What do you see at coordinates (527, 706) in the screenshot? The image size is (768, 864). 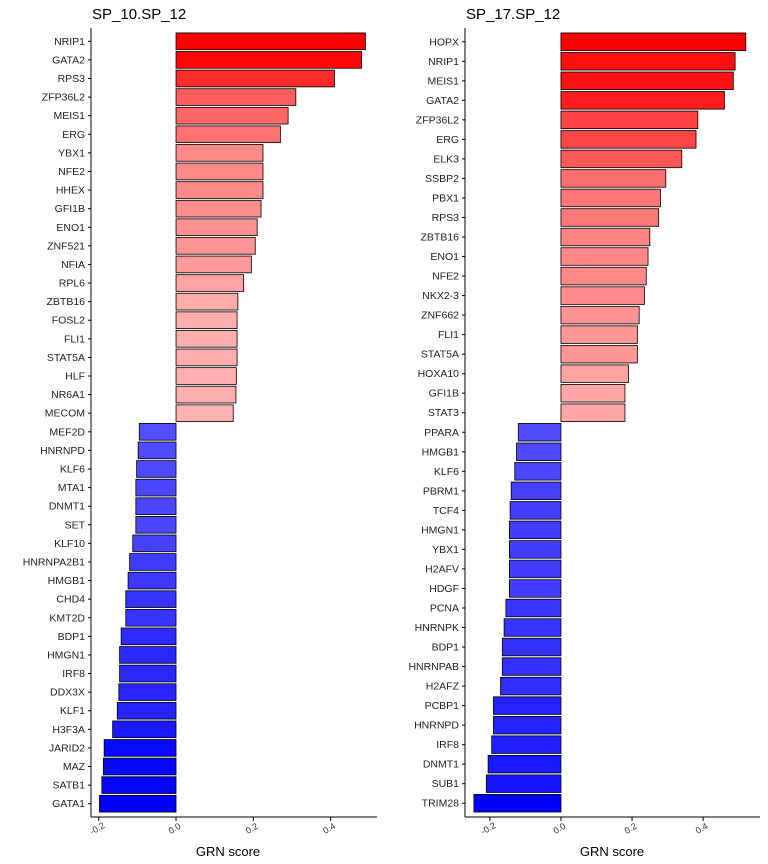 I see `bar-pcbp1` at bounding box center [527, 706].